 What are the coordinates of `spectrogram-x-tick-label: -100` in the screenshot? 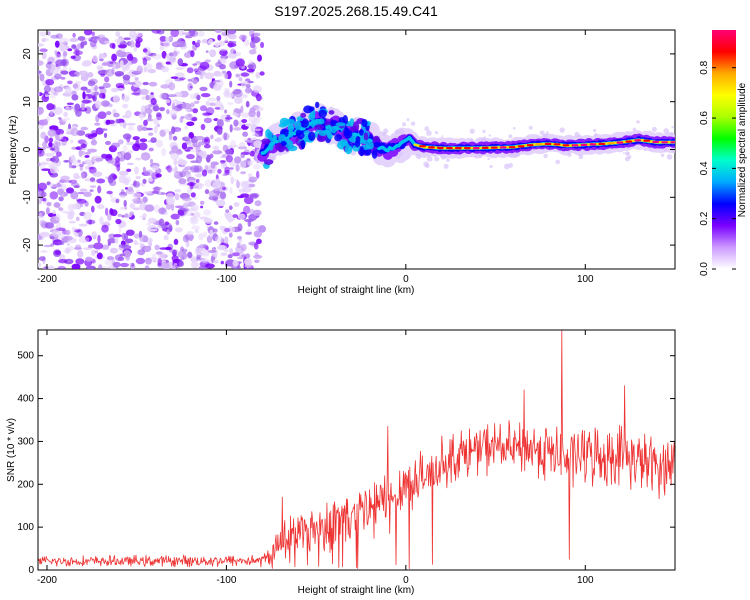 It's located at (226, 279).